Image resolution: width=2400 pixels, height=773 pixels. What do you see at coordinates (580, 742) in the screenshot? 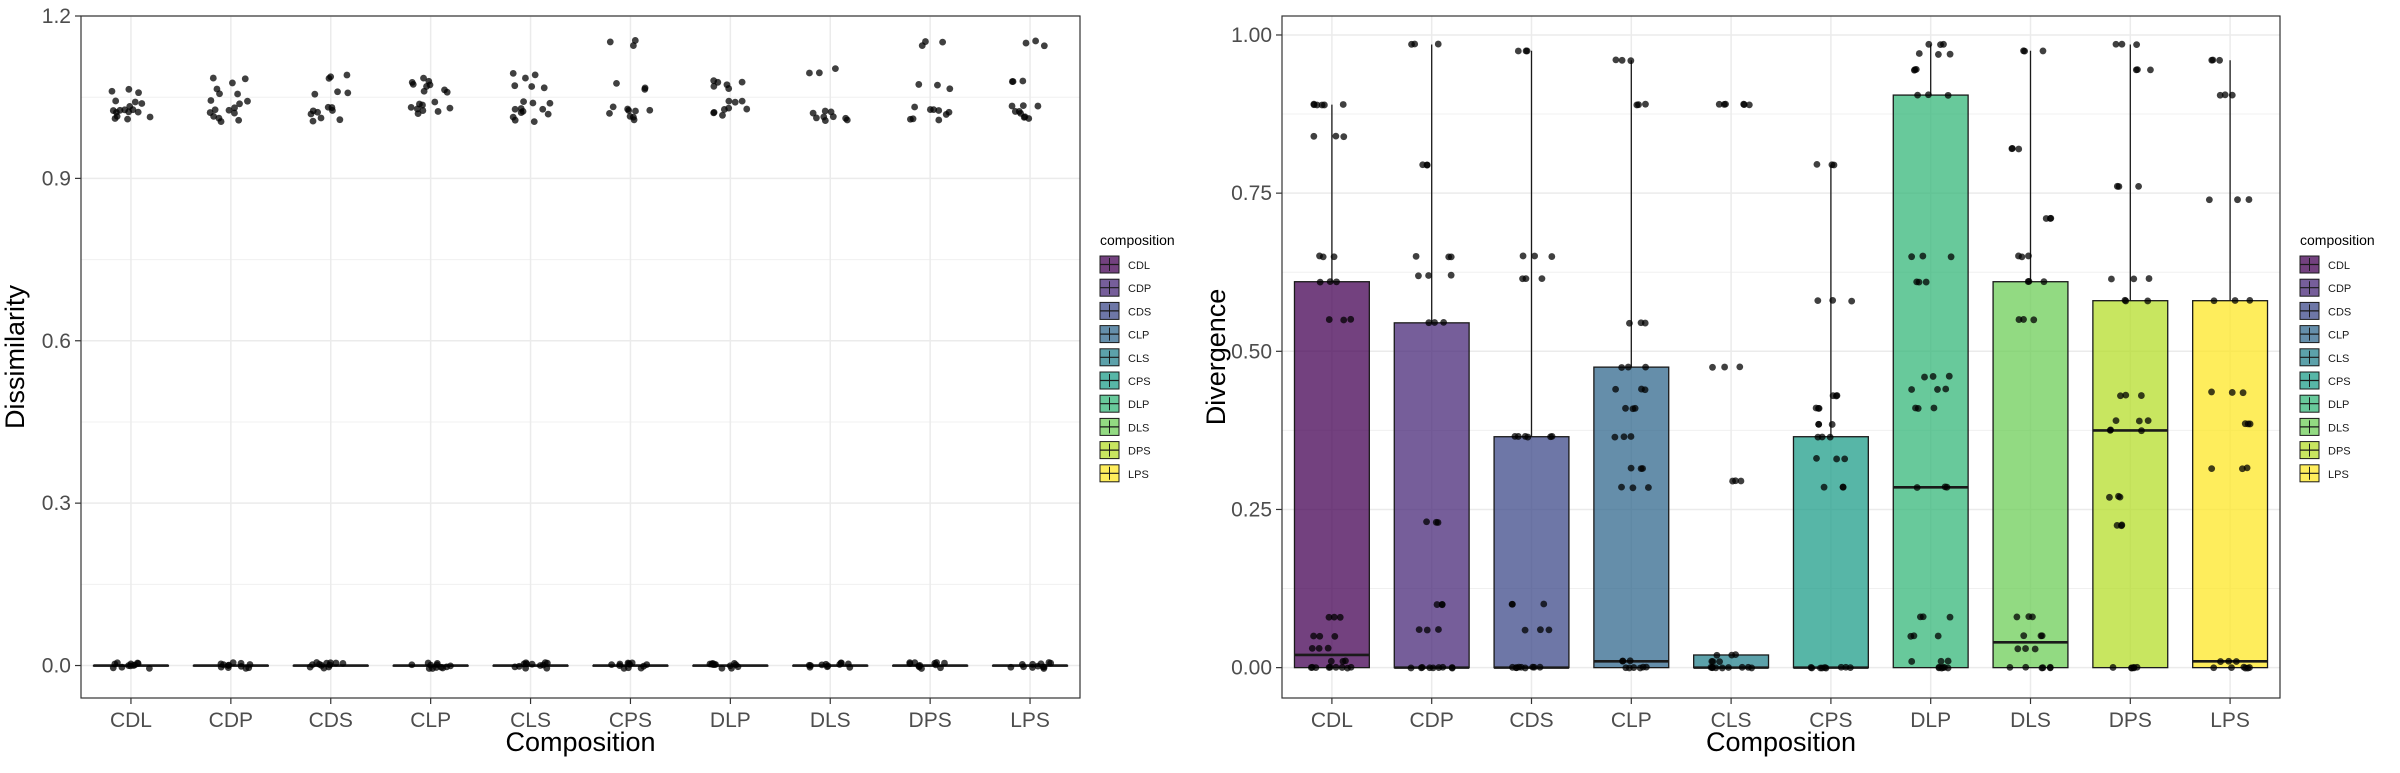
I see `x-axis-title: Composition` at bounding box center [580, 742].